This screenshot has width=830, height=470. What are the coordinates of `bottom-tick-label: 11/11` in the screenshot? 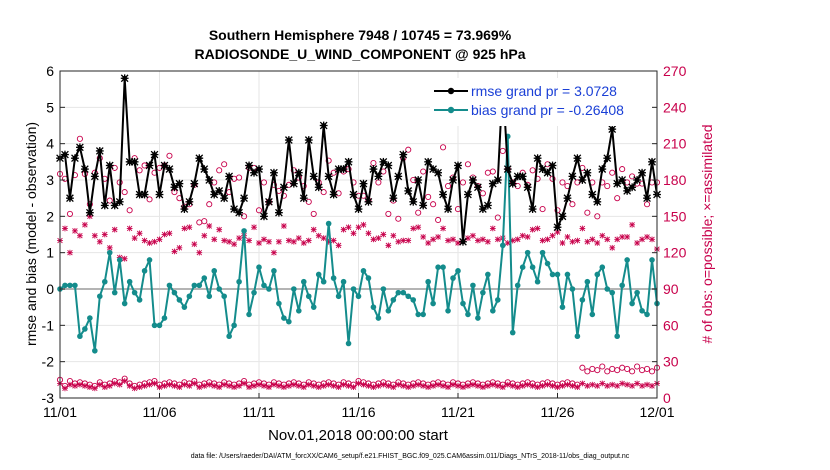 It's located at (259, 412).